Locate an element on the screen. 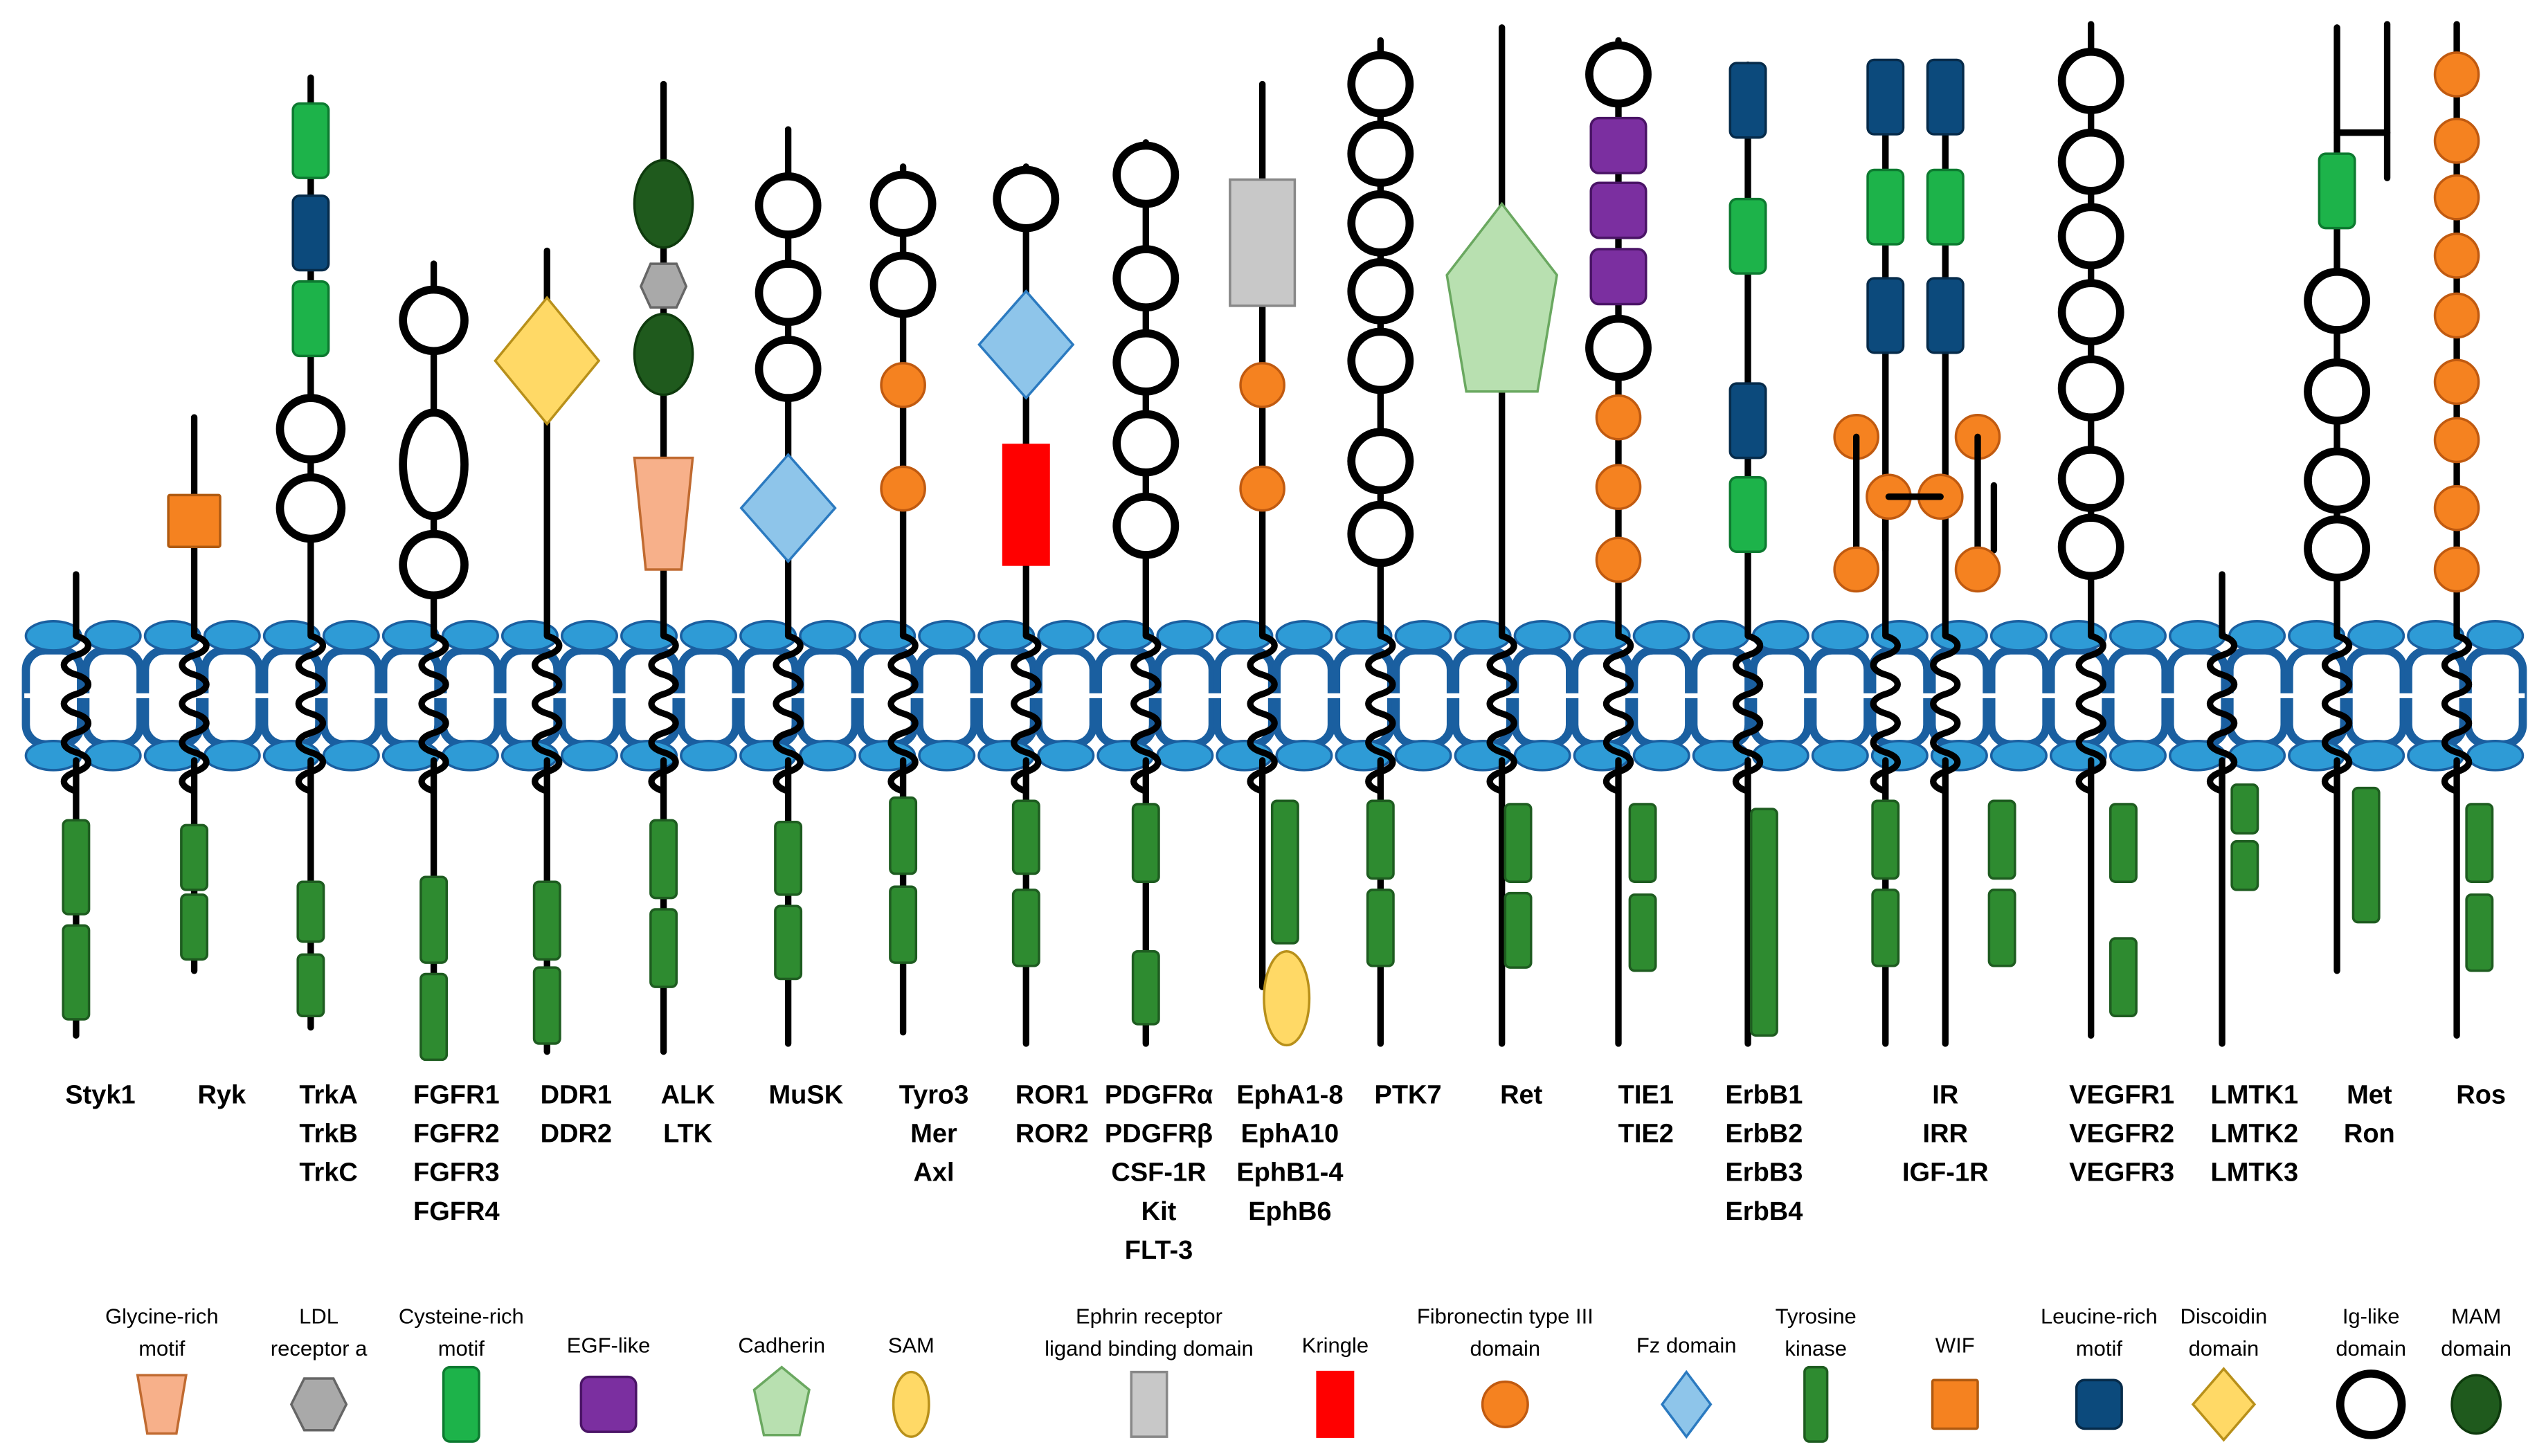 Image resolution: width=2537 pixels, height=1456 pixels. legend-label: Cysteine-rich is located at coordinates (462, 1316).